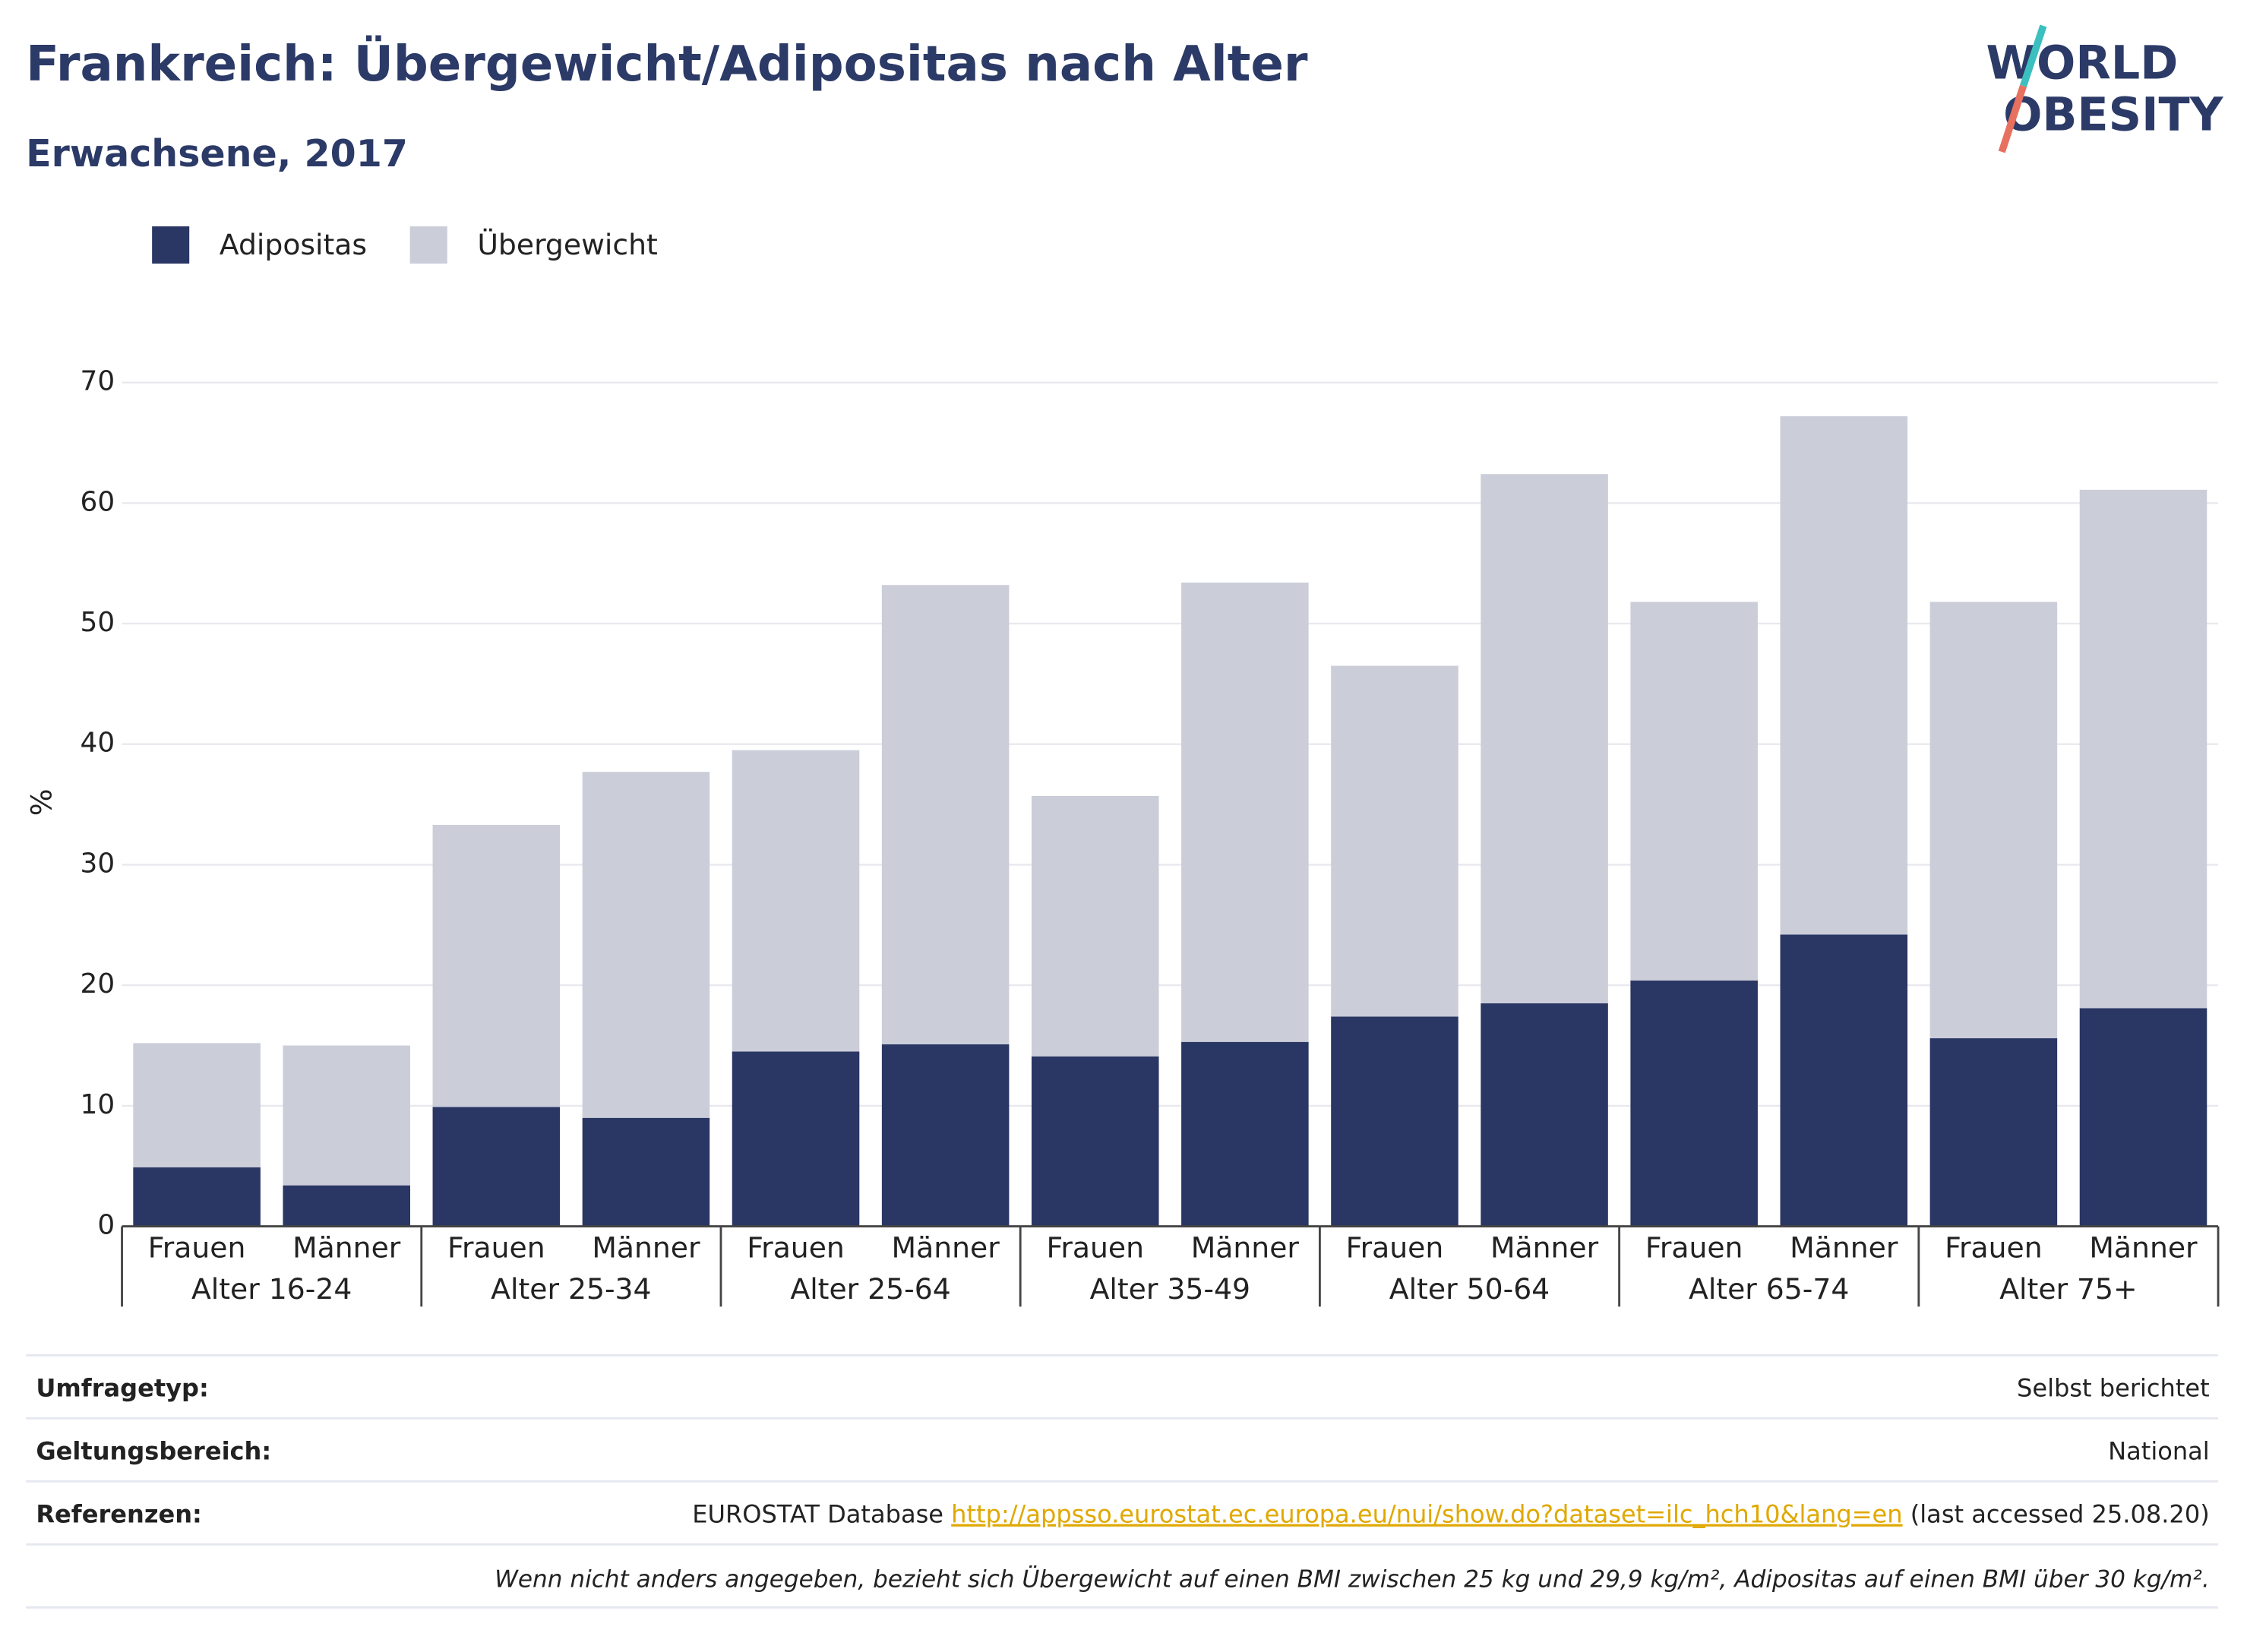 The image size is (2247, 1652). I want to click on group-label: Alter 16-24, so click(271, 1289).